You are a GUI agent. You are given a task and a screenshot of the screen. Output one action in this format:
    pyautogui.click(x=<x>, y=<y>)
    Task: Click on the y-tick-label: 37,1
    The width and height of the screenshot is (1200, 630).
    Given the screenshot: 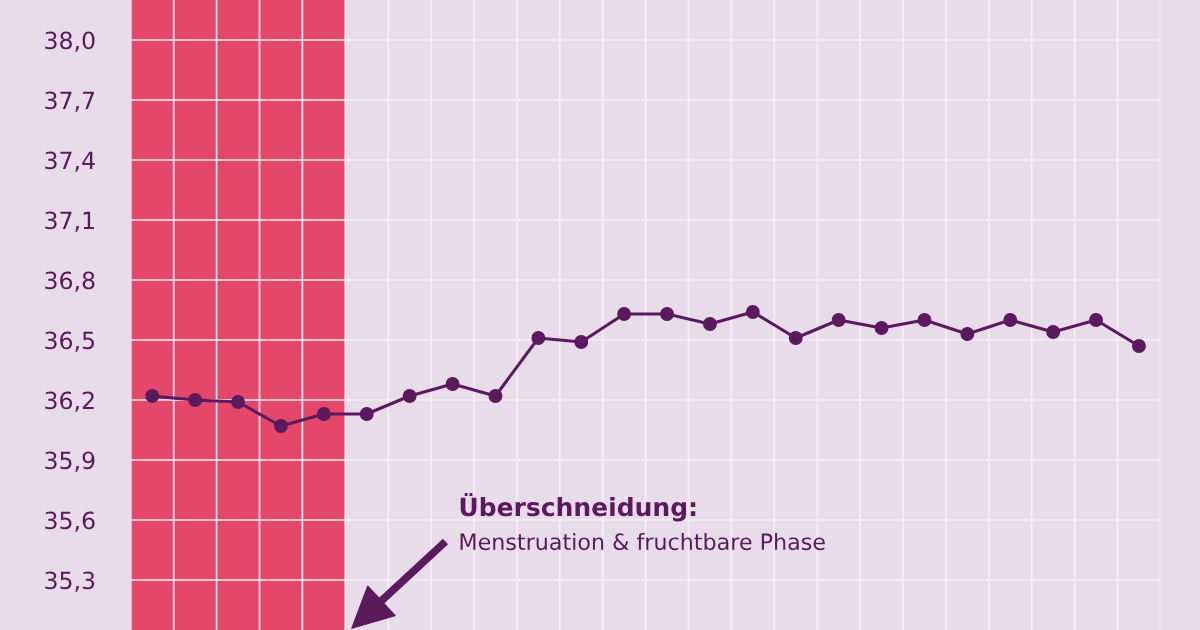 What is the action you would take?
    pyautogui.click(x=69, y=221)
    